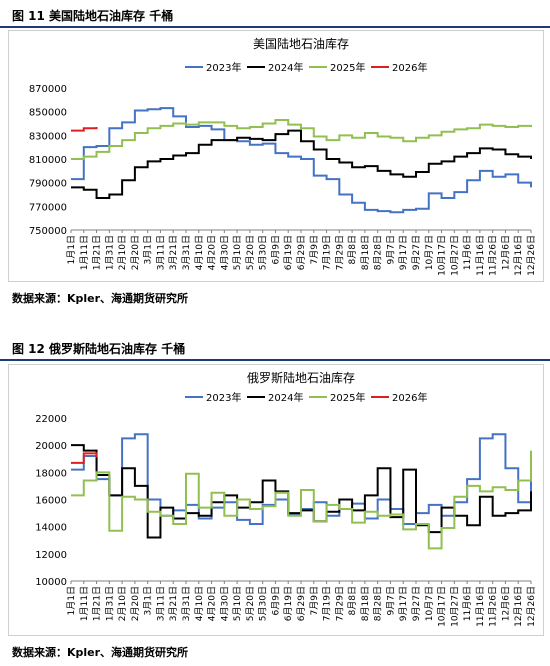  What do you see at coordinates (48, 89) in the screenshot?
I see `y-tick-label: 870000` at bounding box center [48, 89].